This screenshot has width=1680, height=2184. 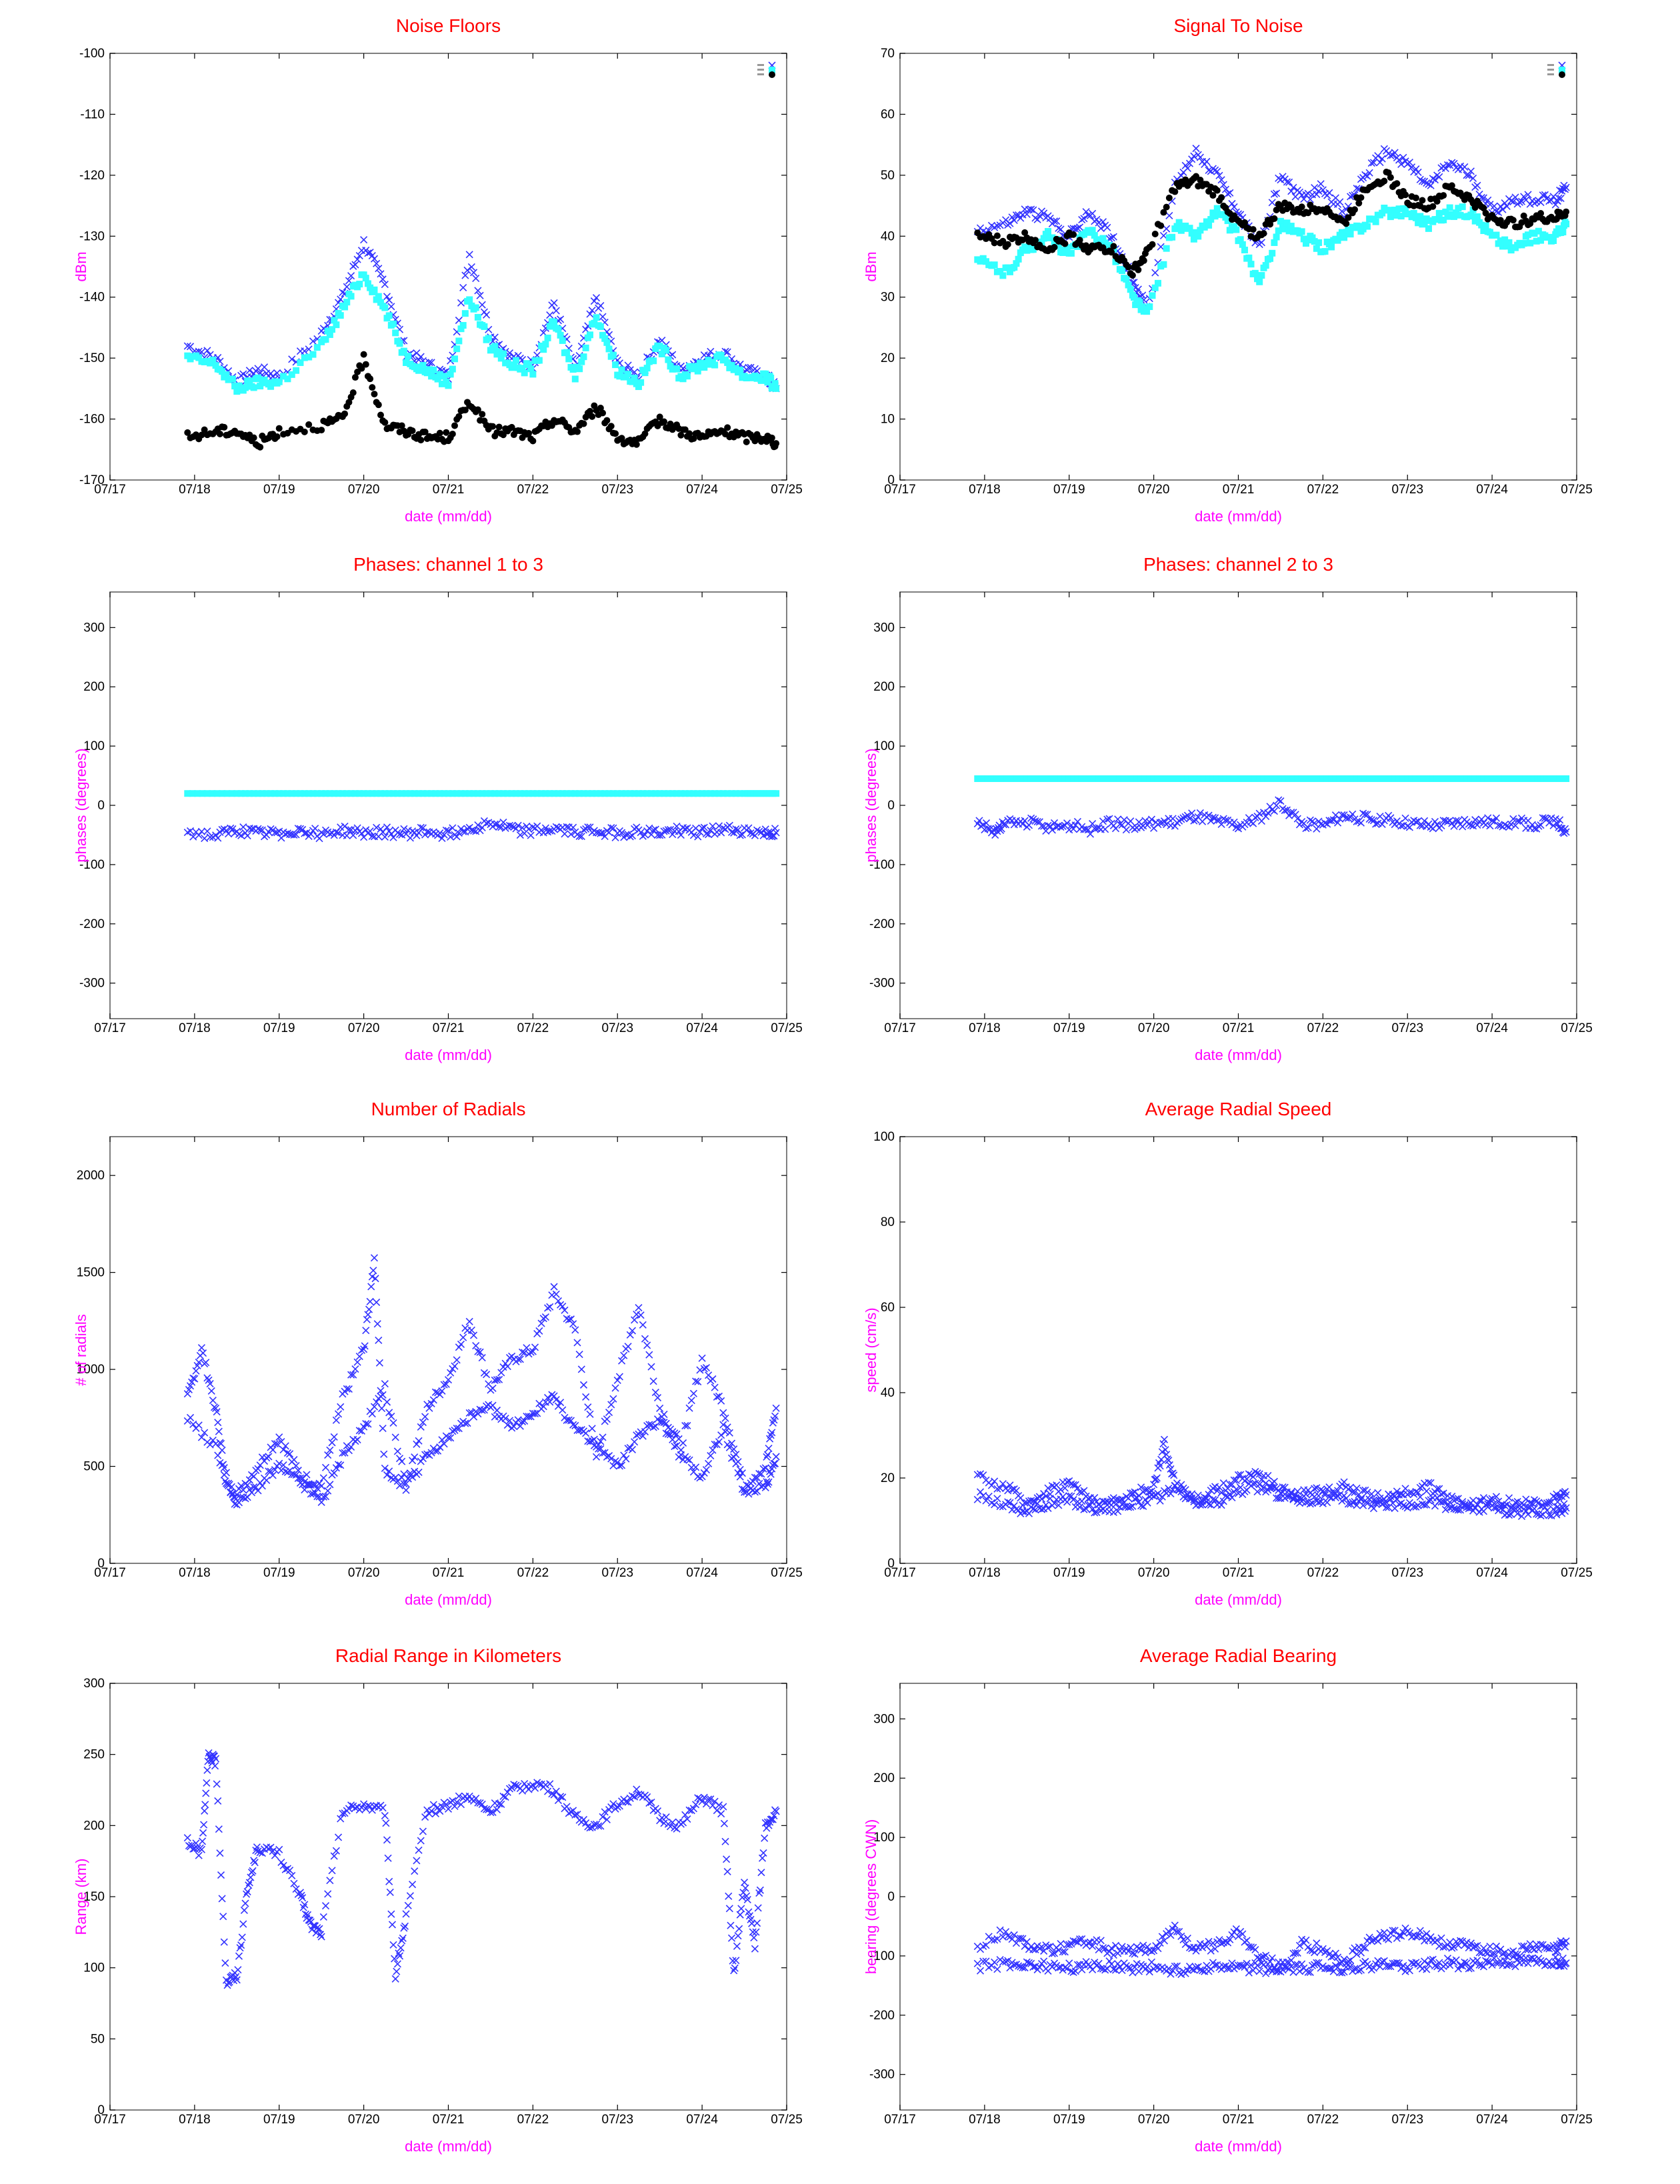 What do you see at coordinates (888, 54) in the screenshot?
I see `y-tick-label: 70` at bounding box center [888, 54].